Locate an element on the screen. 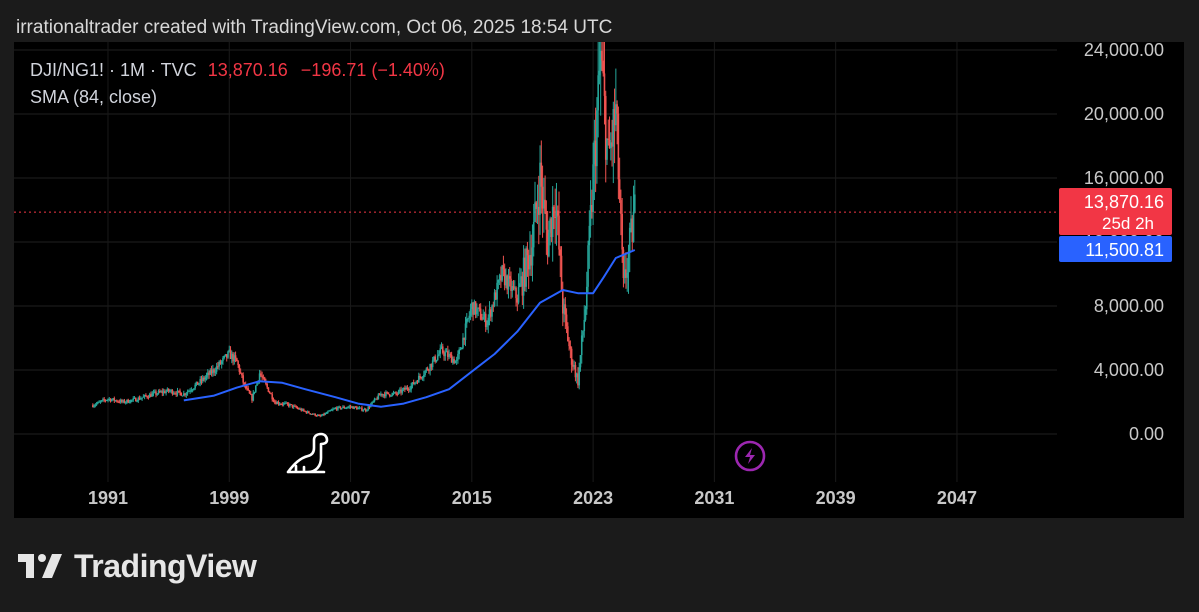 This screenshot has width=1199, height=612. sma-value-tag: 11,500.81 is located at coordinates (1115, 249).